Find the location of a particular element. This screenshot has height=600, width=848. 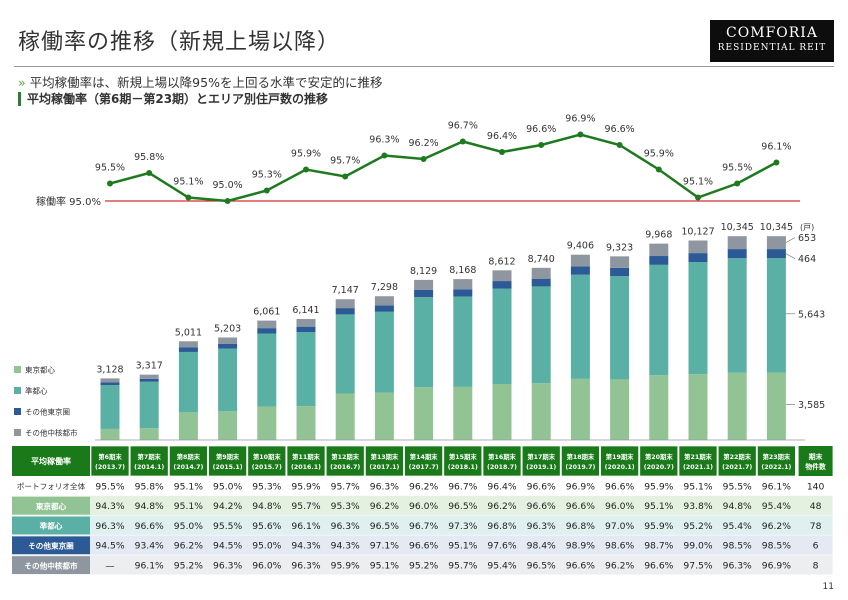

table-row-label: ポートフォリオ全体 is located at coordinates (51, 486).